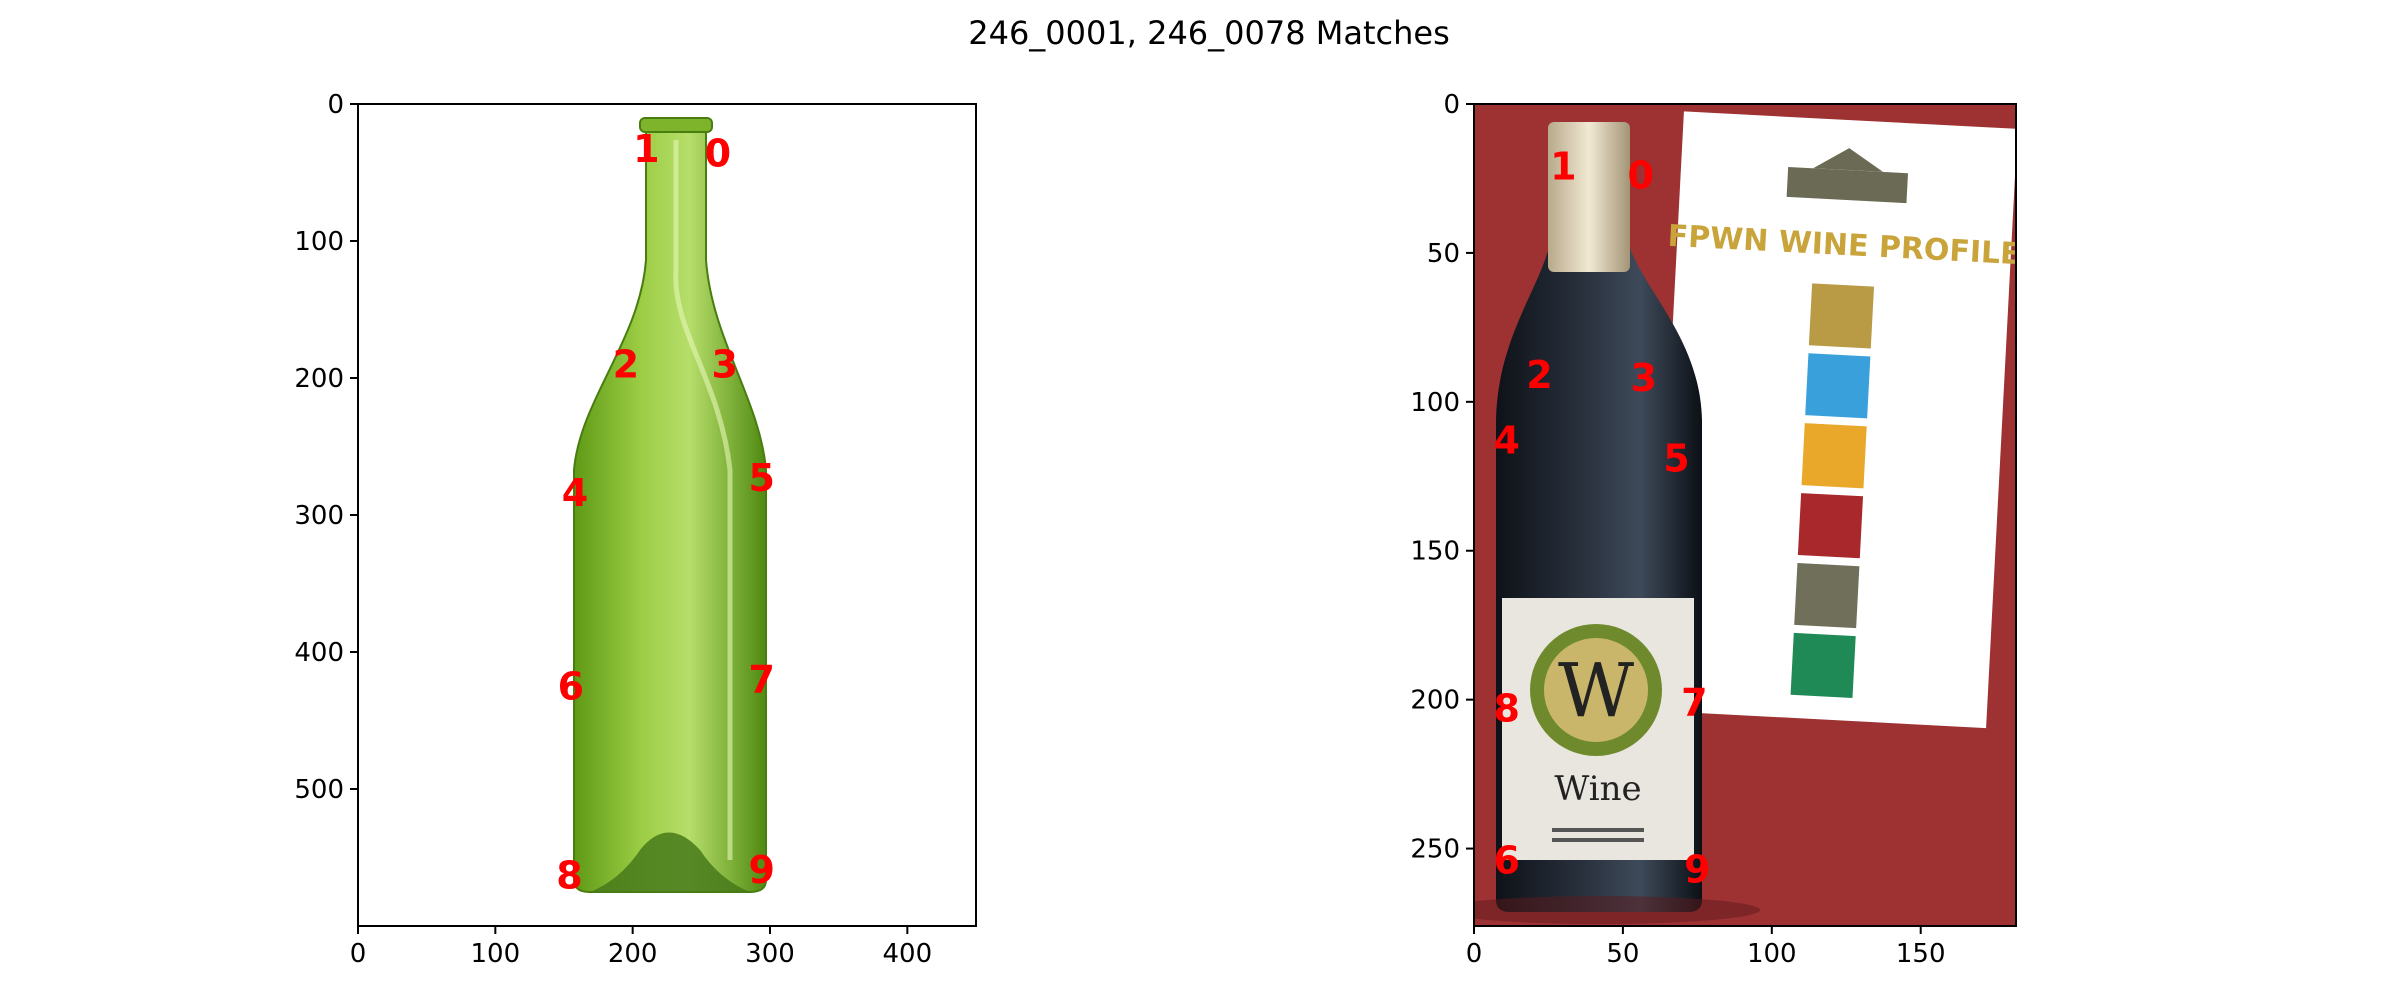 This screenshot has width=2400, height=1000. Describe the element at coordinates (1830, 526) in the screenshot. I see `card-icon-red` at that location.